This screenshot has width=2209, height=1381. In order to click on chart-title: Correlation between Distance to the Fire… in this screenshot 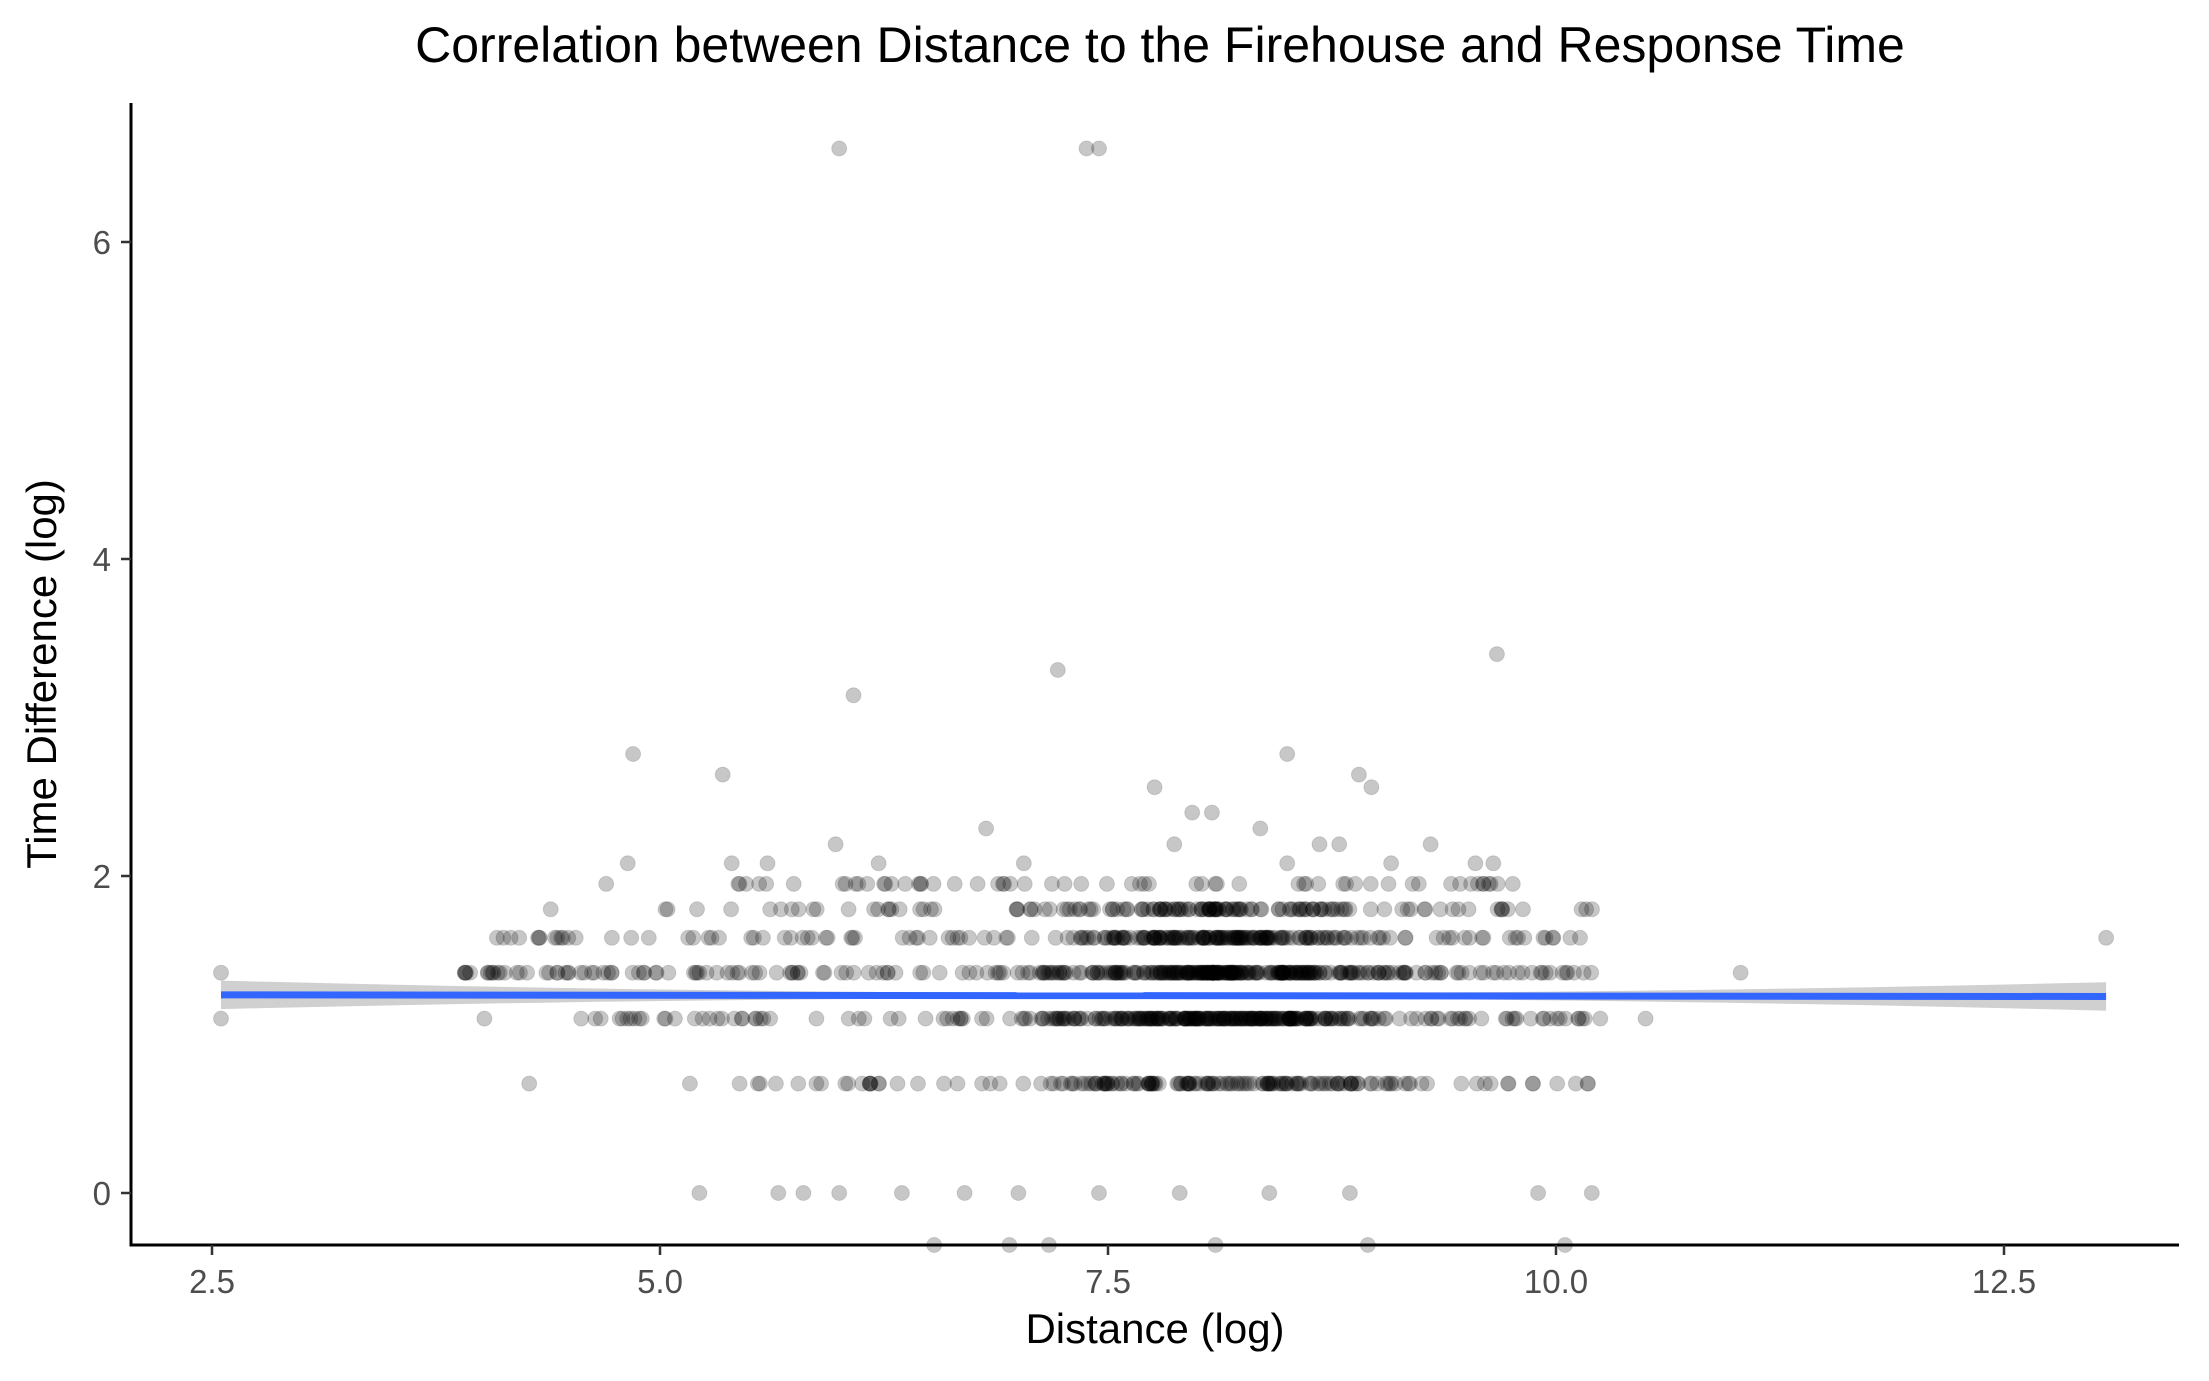, I will do `click(1160, 45)`.